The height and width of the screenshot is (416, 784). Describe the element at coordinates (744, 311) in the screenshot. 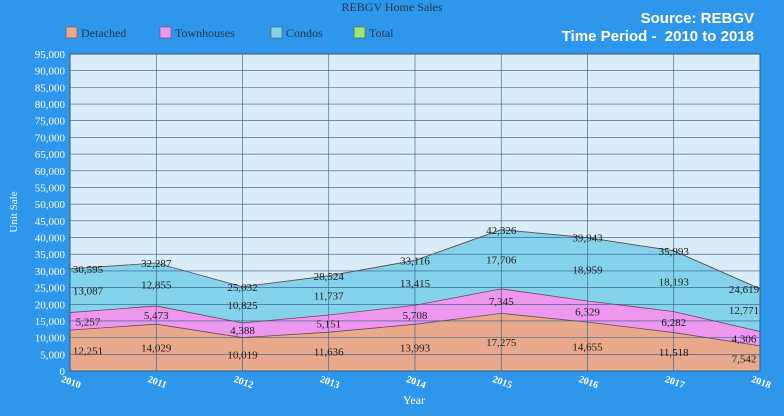

I see `data-label-condos: 12,771` at that location.